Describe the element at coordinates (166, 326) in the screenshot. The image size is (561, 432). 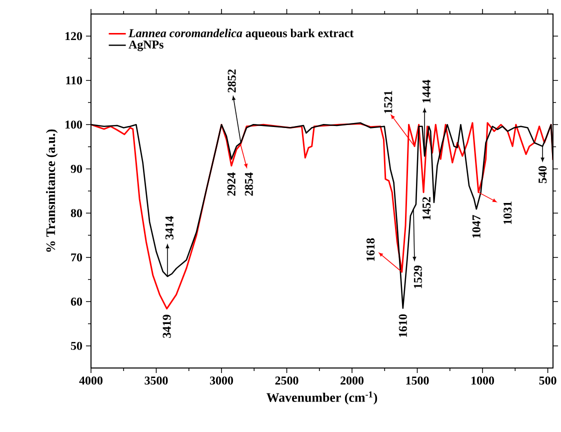
I see `annotation: 3419` at that location.